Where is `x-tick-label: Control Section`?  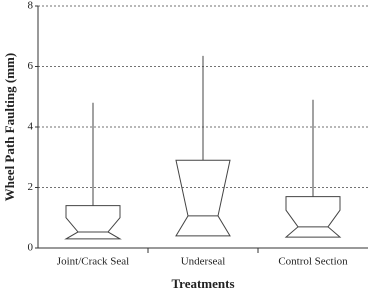 x-tick-label: Control Section is located at coordinates (313, 262).